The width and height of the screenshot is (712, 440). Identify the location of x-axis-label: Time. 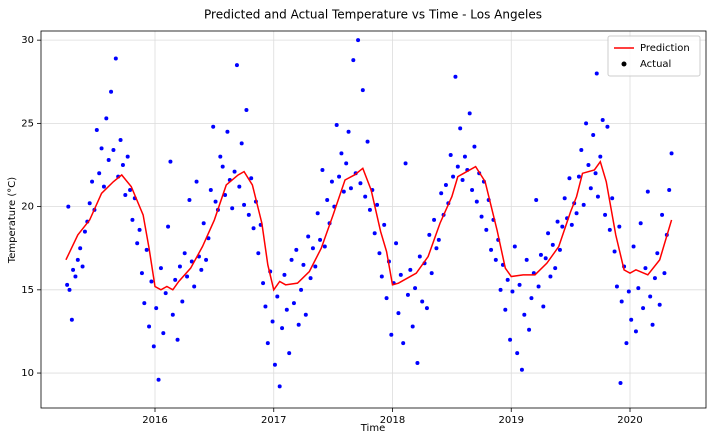
(372, 428).